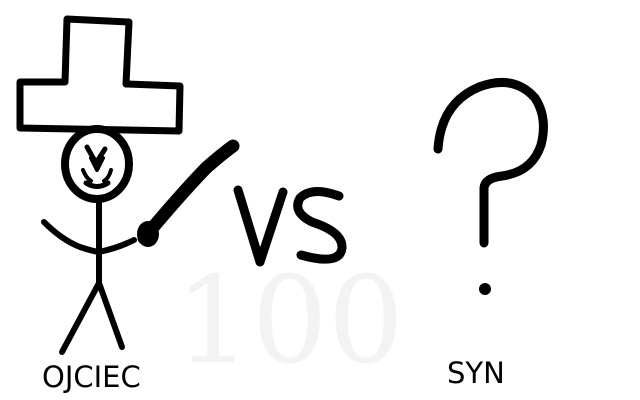 This screenshot has width=640, height=400. Describe the element at coordinates (116, 246) in the screenshot. I see `right-arm-icon` at that location.